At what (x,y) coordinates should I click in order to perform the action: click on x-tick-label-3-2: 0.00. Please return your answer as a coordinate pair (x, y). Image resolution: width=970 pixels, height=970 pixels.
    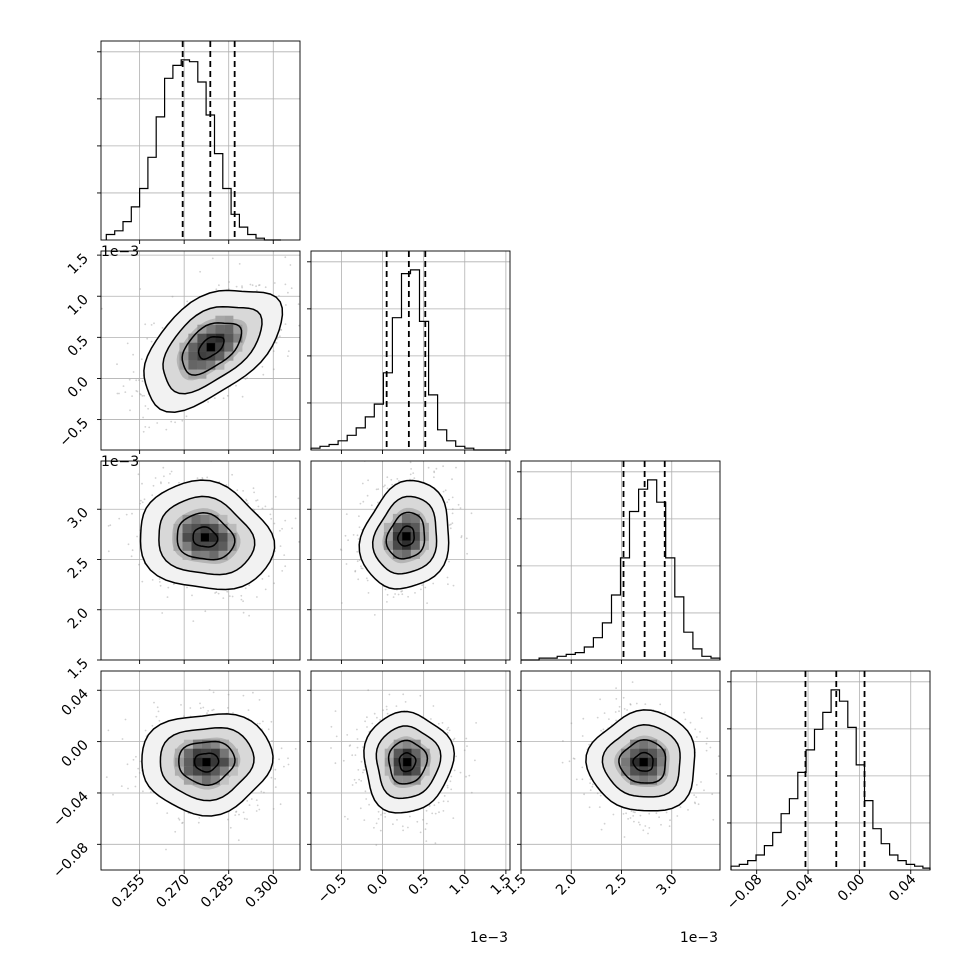
    Looking at the image, I should click on (851, 888).